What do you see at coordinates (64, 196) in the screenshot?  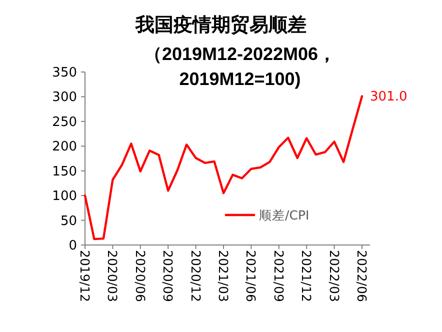 I see `y-tick-label: 100` at bounding box center [64, 196].